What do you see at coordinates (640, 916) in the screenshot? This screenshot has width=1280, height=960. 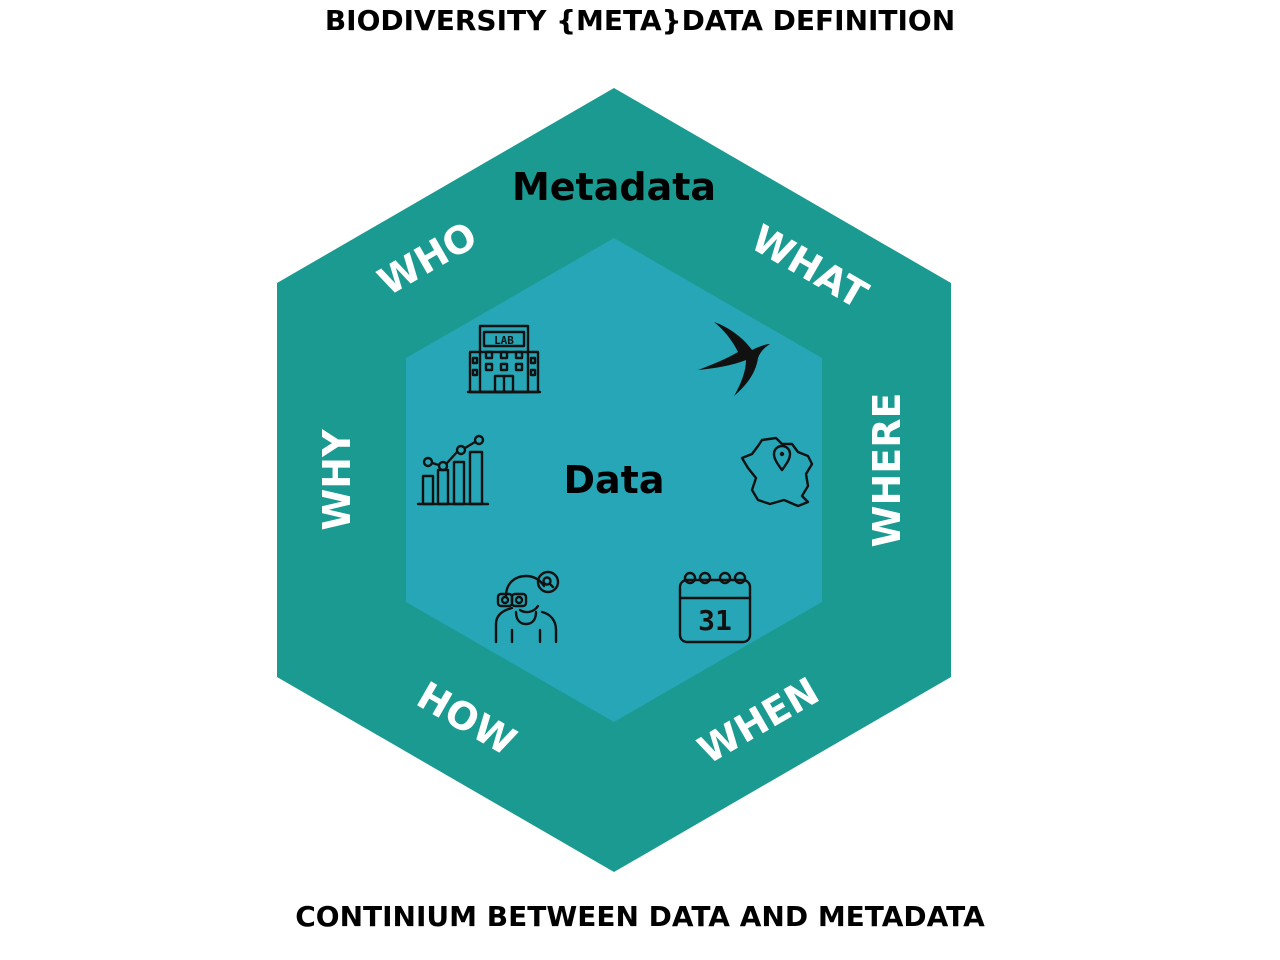 I see `page-subtitle: CONTINIUM BETWEEN DATA AND METADATA` at bounding box center [640, 916].